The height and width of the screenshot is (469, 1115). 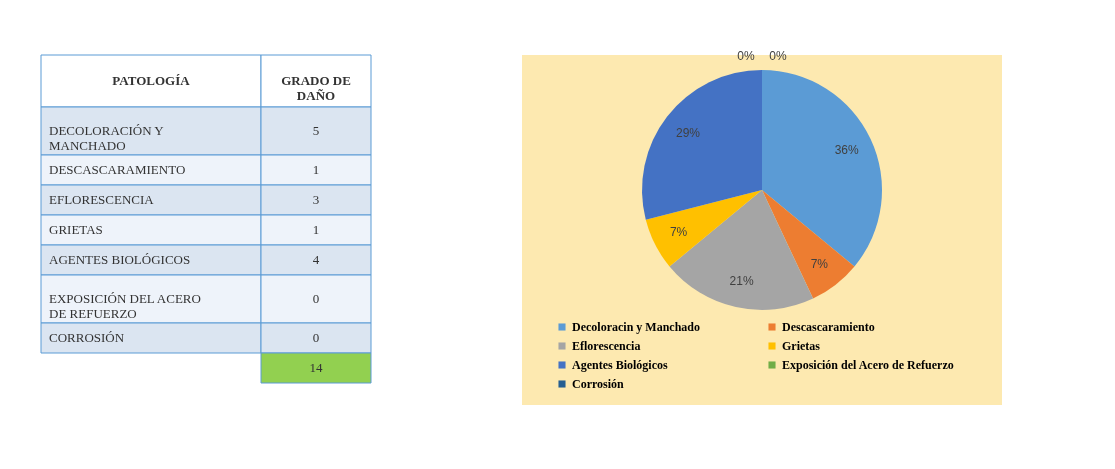 What do you see at coordinates (151, 80) in the screenshot?
I see `text: PATOLOGÍA` at bounding box center [151, 80].